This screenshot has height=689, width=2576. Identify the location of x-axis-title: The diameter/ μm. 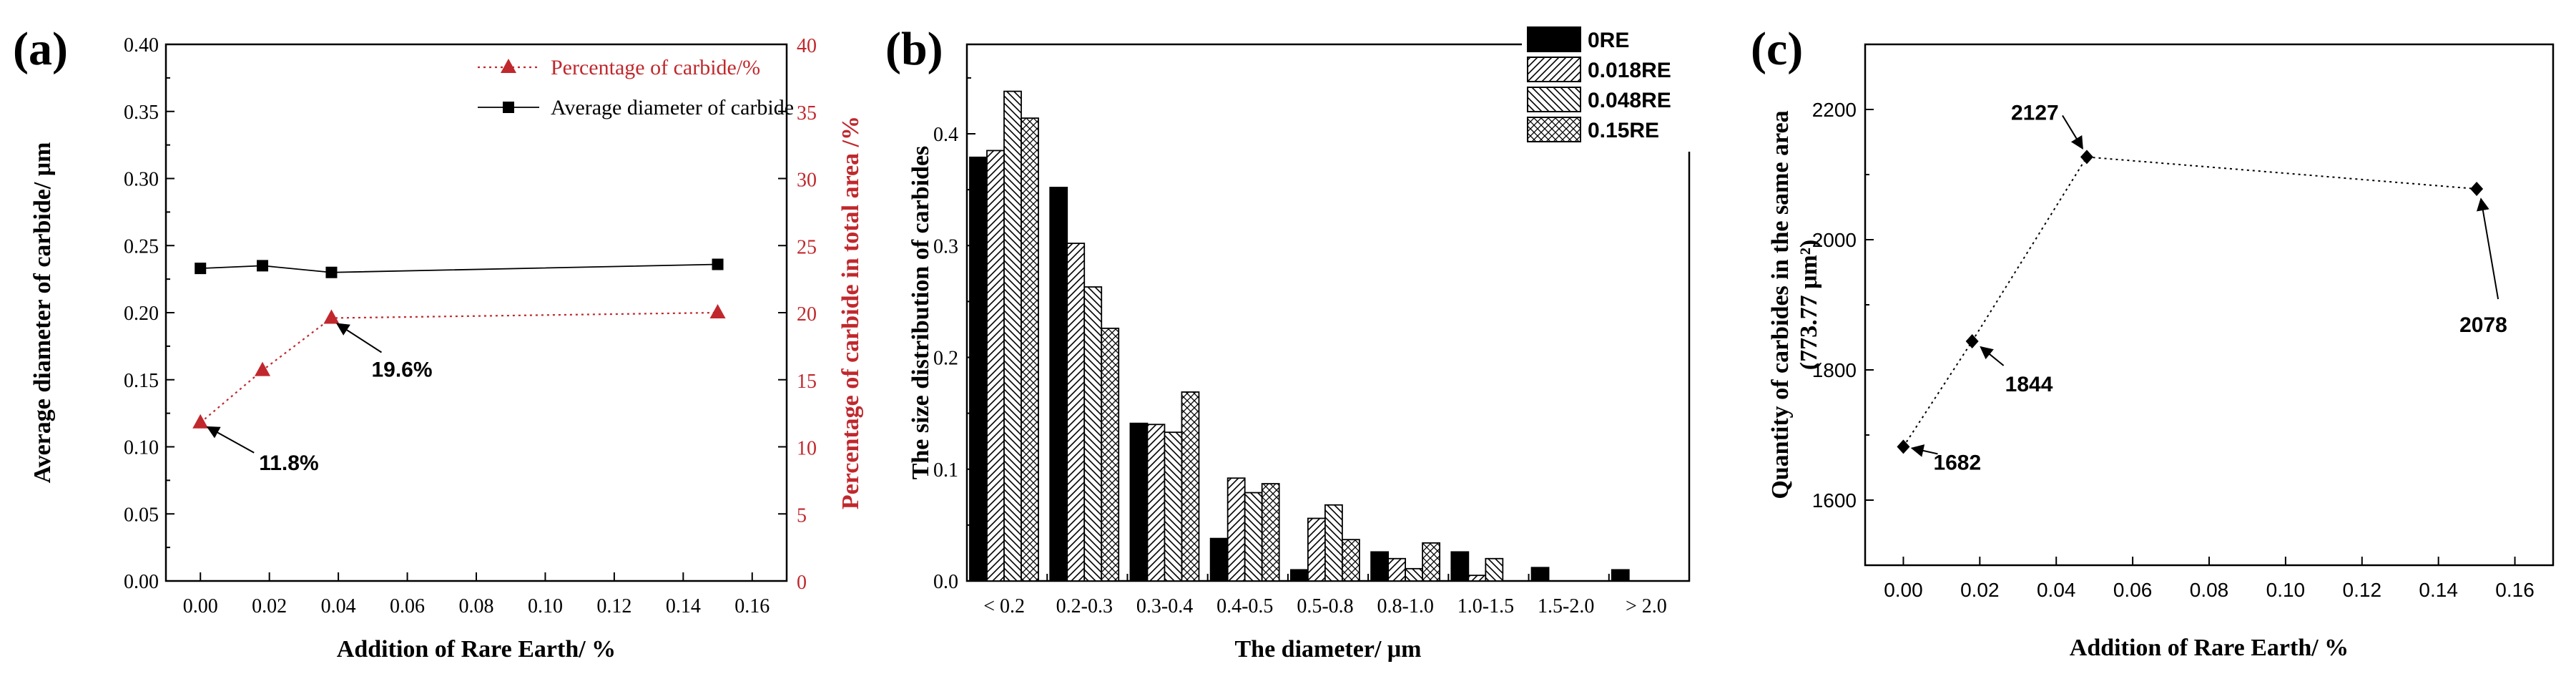
(1328, 649).